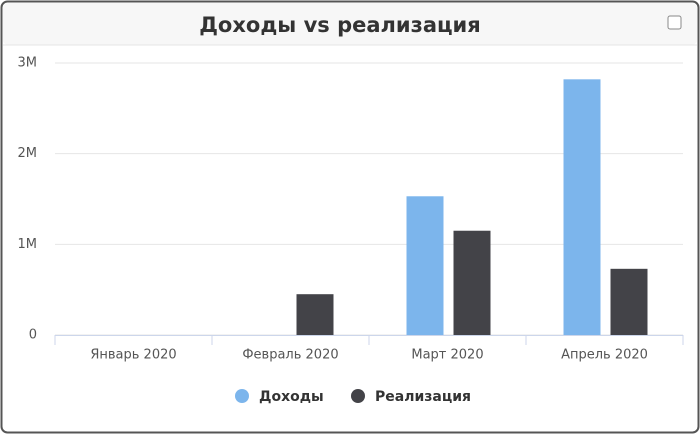  Describe the element at coordinates (423, 397) in the screenshot. I see `legend-label: Реализация` at that location.